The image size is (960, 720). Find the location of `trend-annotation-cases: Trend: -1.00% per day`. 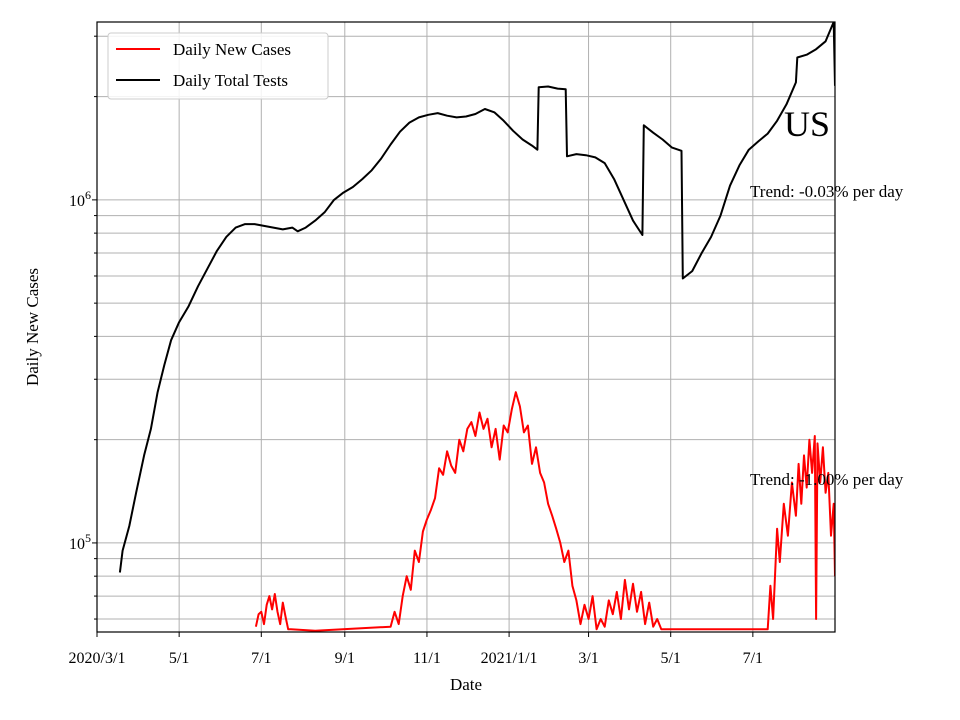

trend-annotation-cases: Trend: -1.00% per day is located at coordinates (827, 479).